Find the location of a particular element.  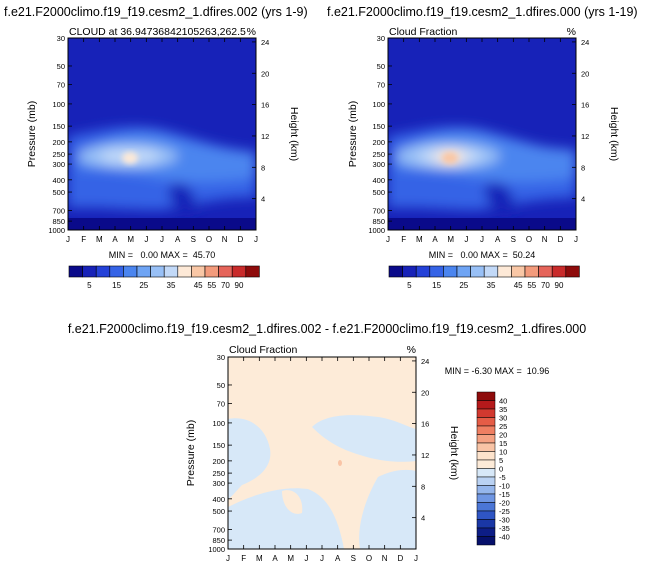

panel-c-right-label: % is located at coordinates (411, 350).